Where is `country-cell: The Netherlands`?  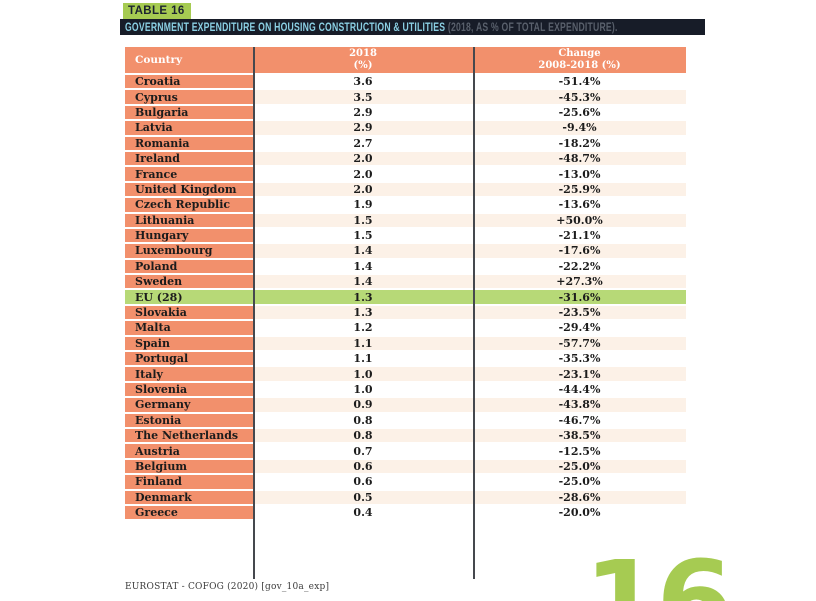 country-cell: The Netherlands is located at coordinates (189, 436).